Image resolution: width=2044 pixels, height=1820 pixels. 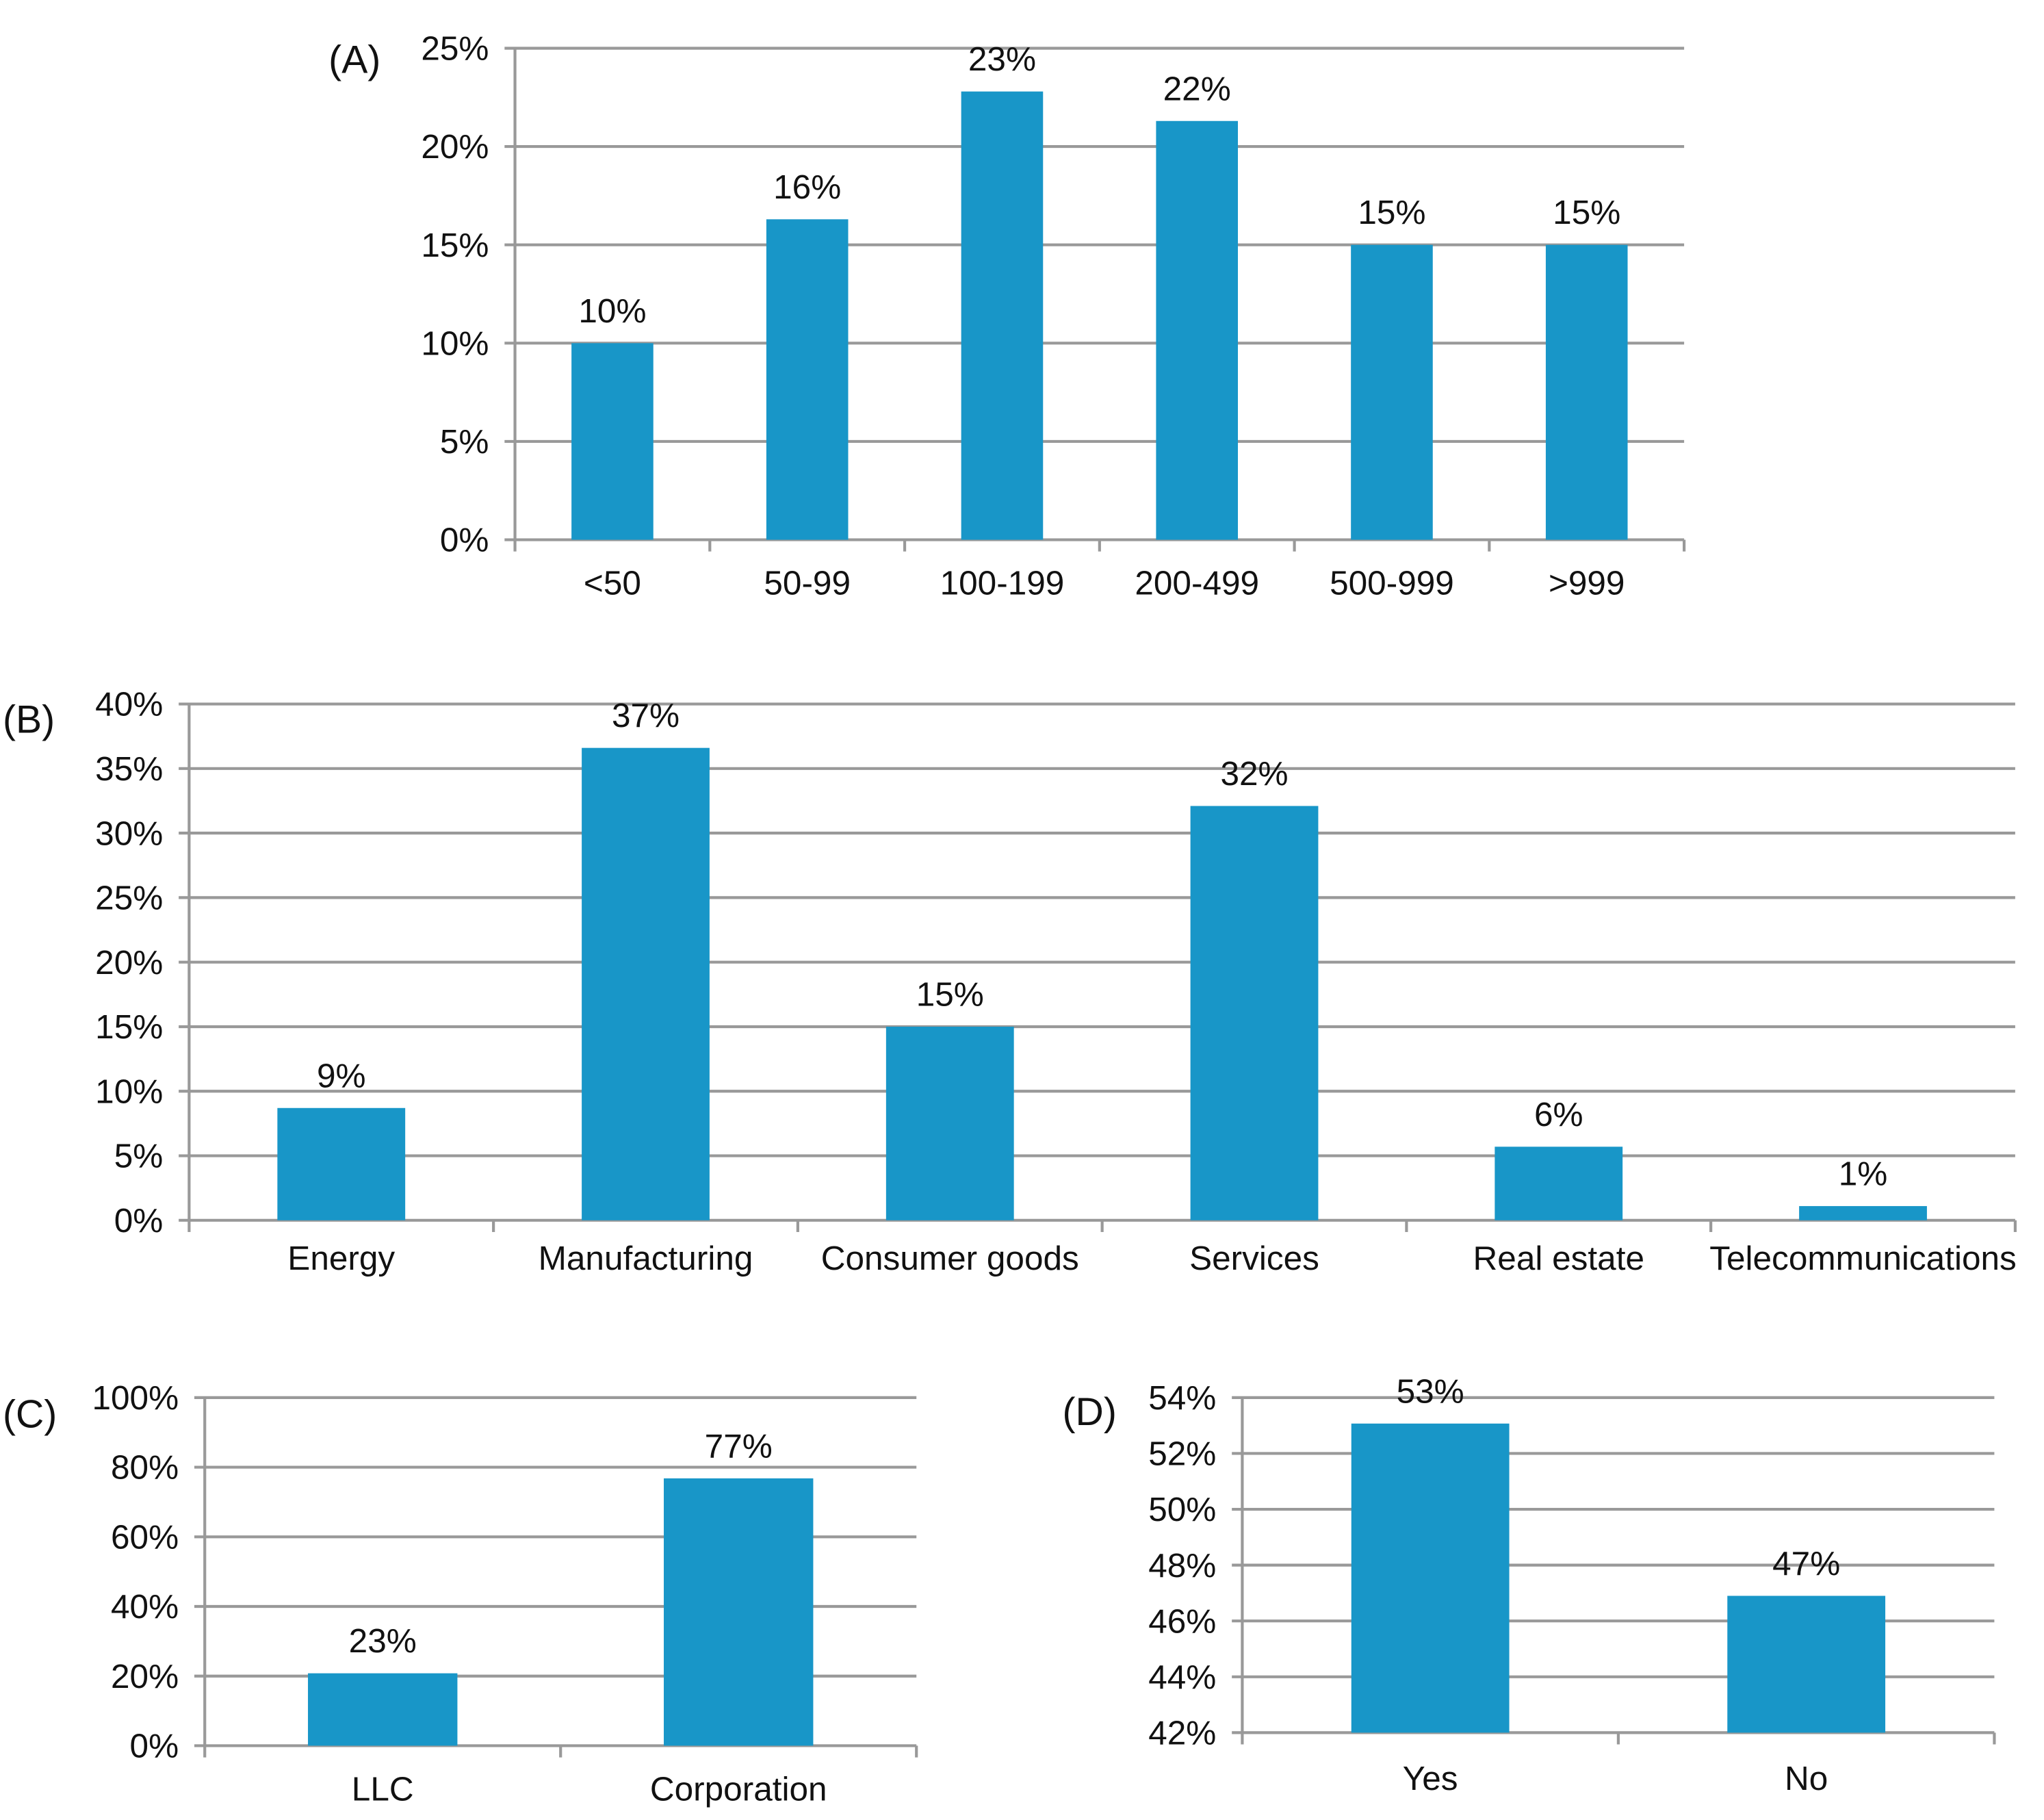 I want to click on y-tick-label: 52%, so click(x=1182, y=1454).